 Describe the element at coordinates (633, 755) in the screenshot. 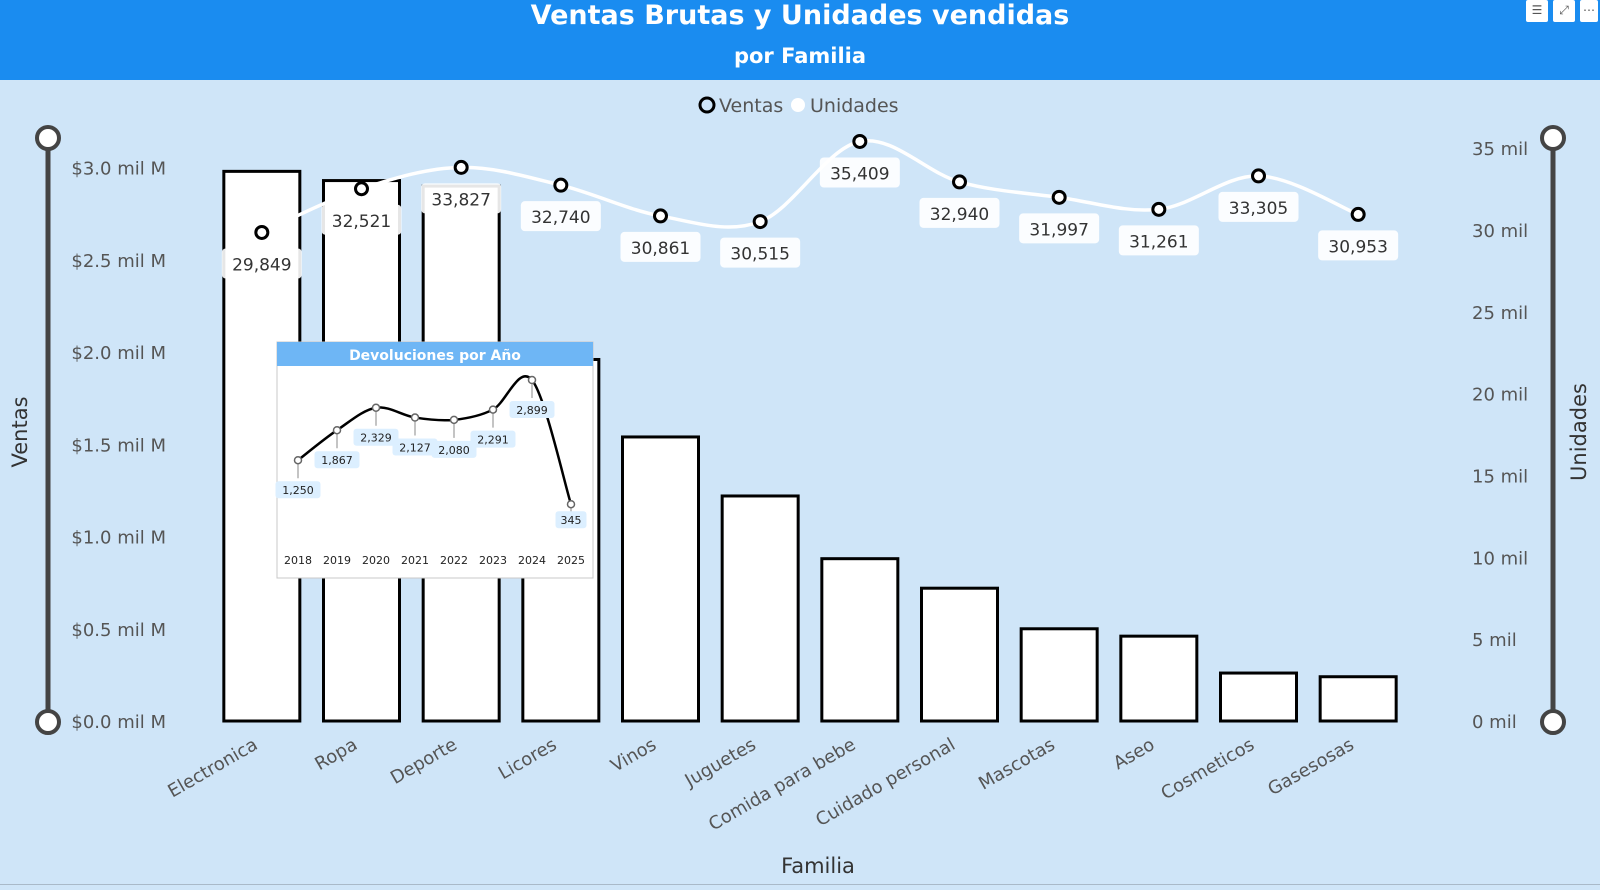

I see `x-tick-label: Vinos` at that location.